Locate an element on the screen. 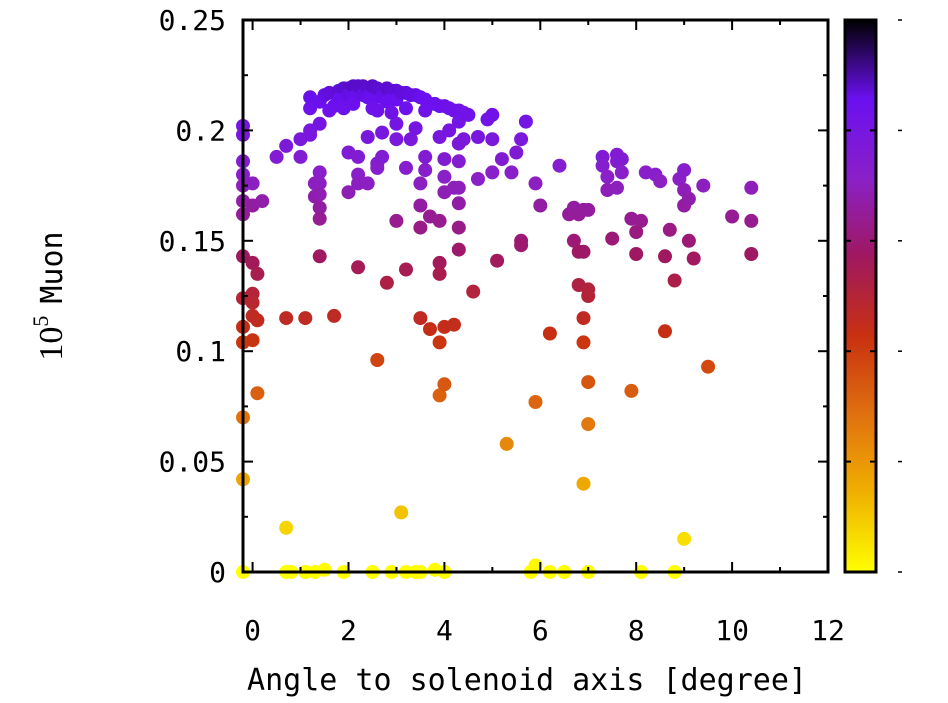 The width and height of the screenshot is (948, 703). y-tick-label: 0.05 is located at coordinates (192, 462).